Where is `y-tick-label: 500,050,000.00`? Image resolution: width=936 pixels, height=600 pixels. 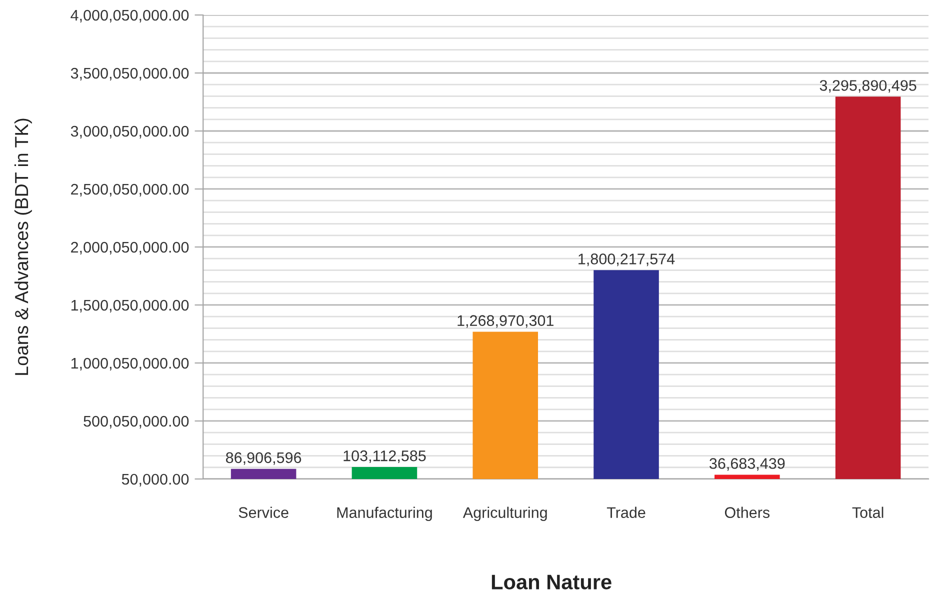 y-tick-label: 500,050,000.00 is located at coordinates (136, 422).